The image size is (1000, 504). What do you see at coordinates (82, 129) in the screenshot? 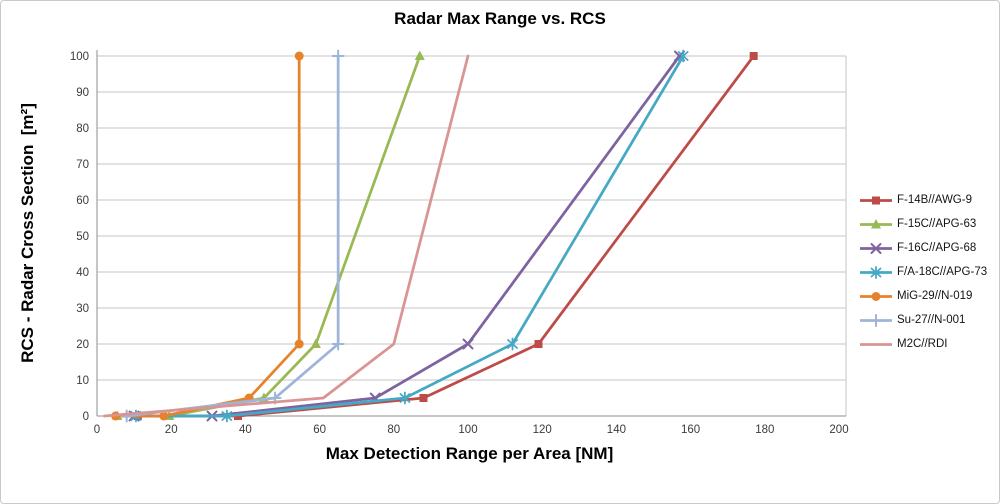
I see `y-tick-label: 80` at bounding box center [82, 129].